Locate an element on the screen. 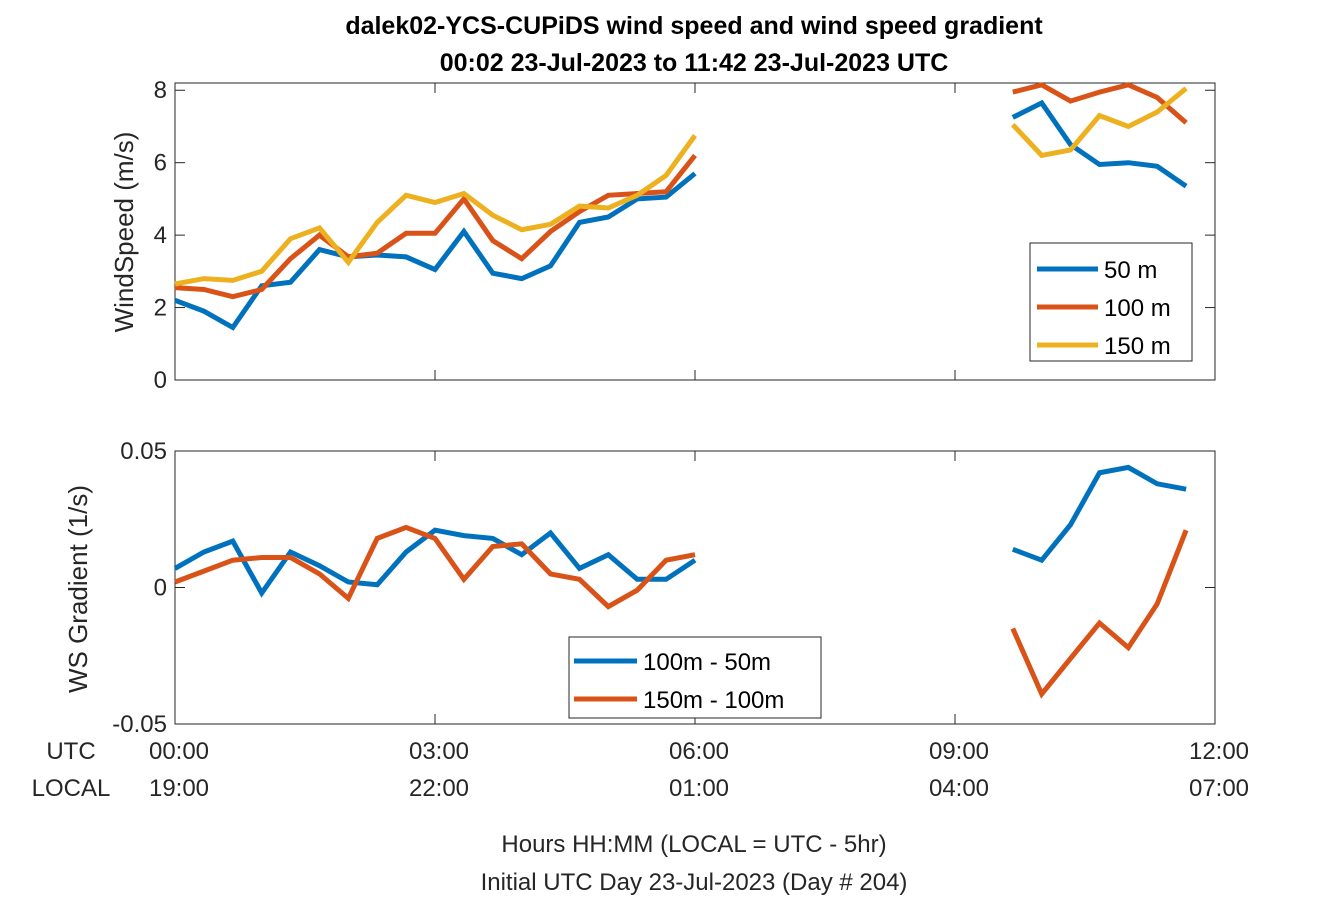 The height and width of the screenshot is (912, 1343). xaxis-label-line1: Hours HH:MM (LOCAL = UTC - 5hr) is located at coordinates (693, 844).